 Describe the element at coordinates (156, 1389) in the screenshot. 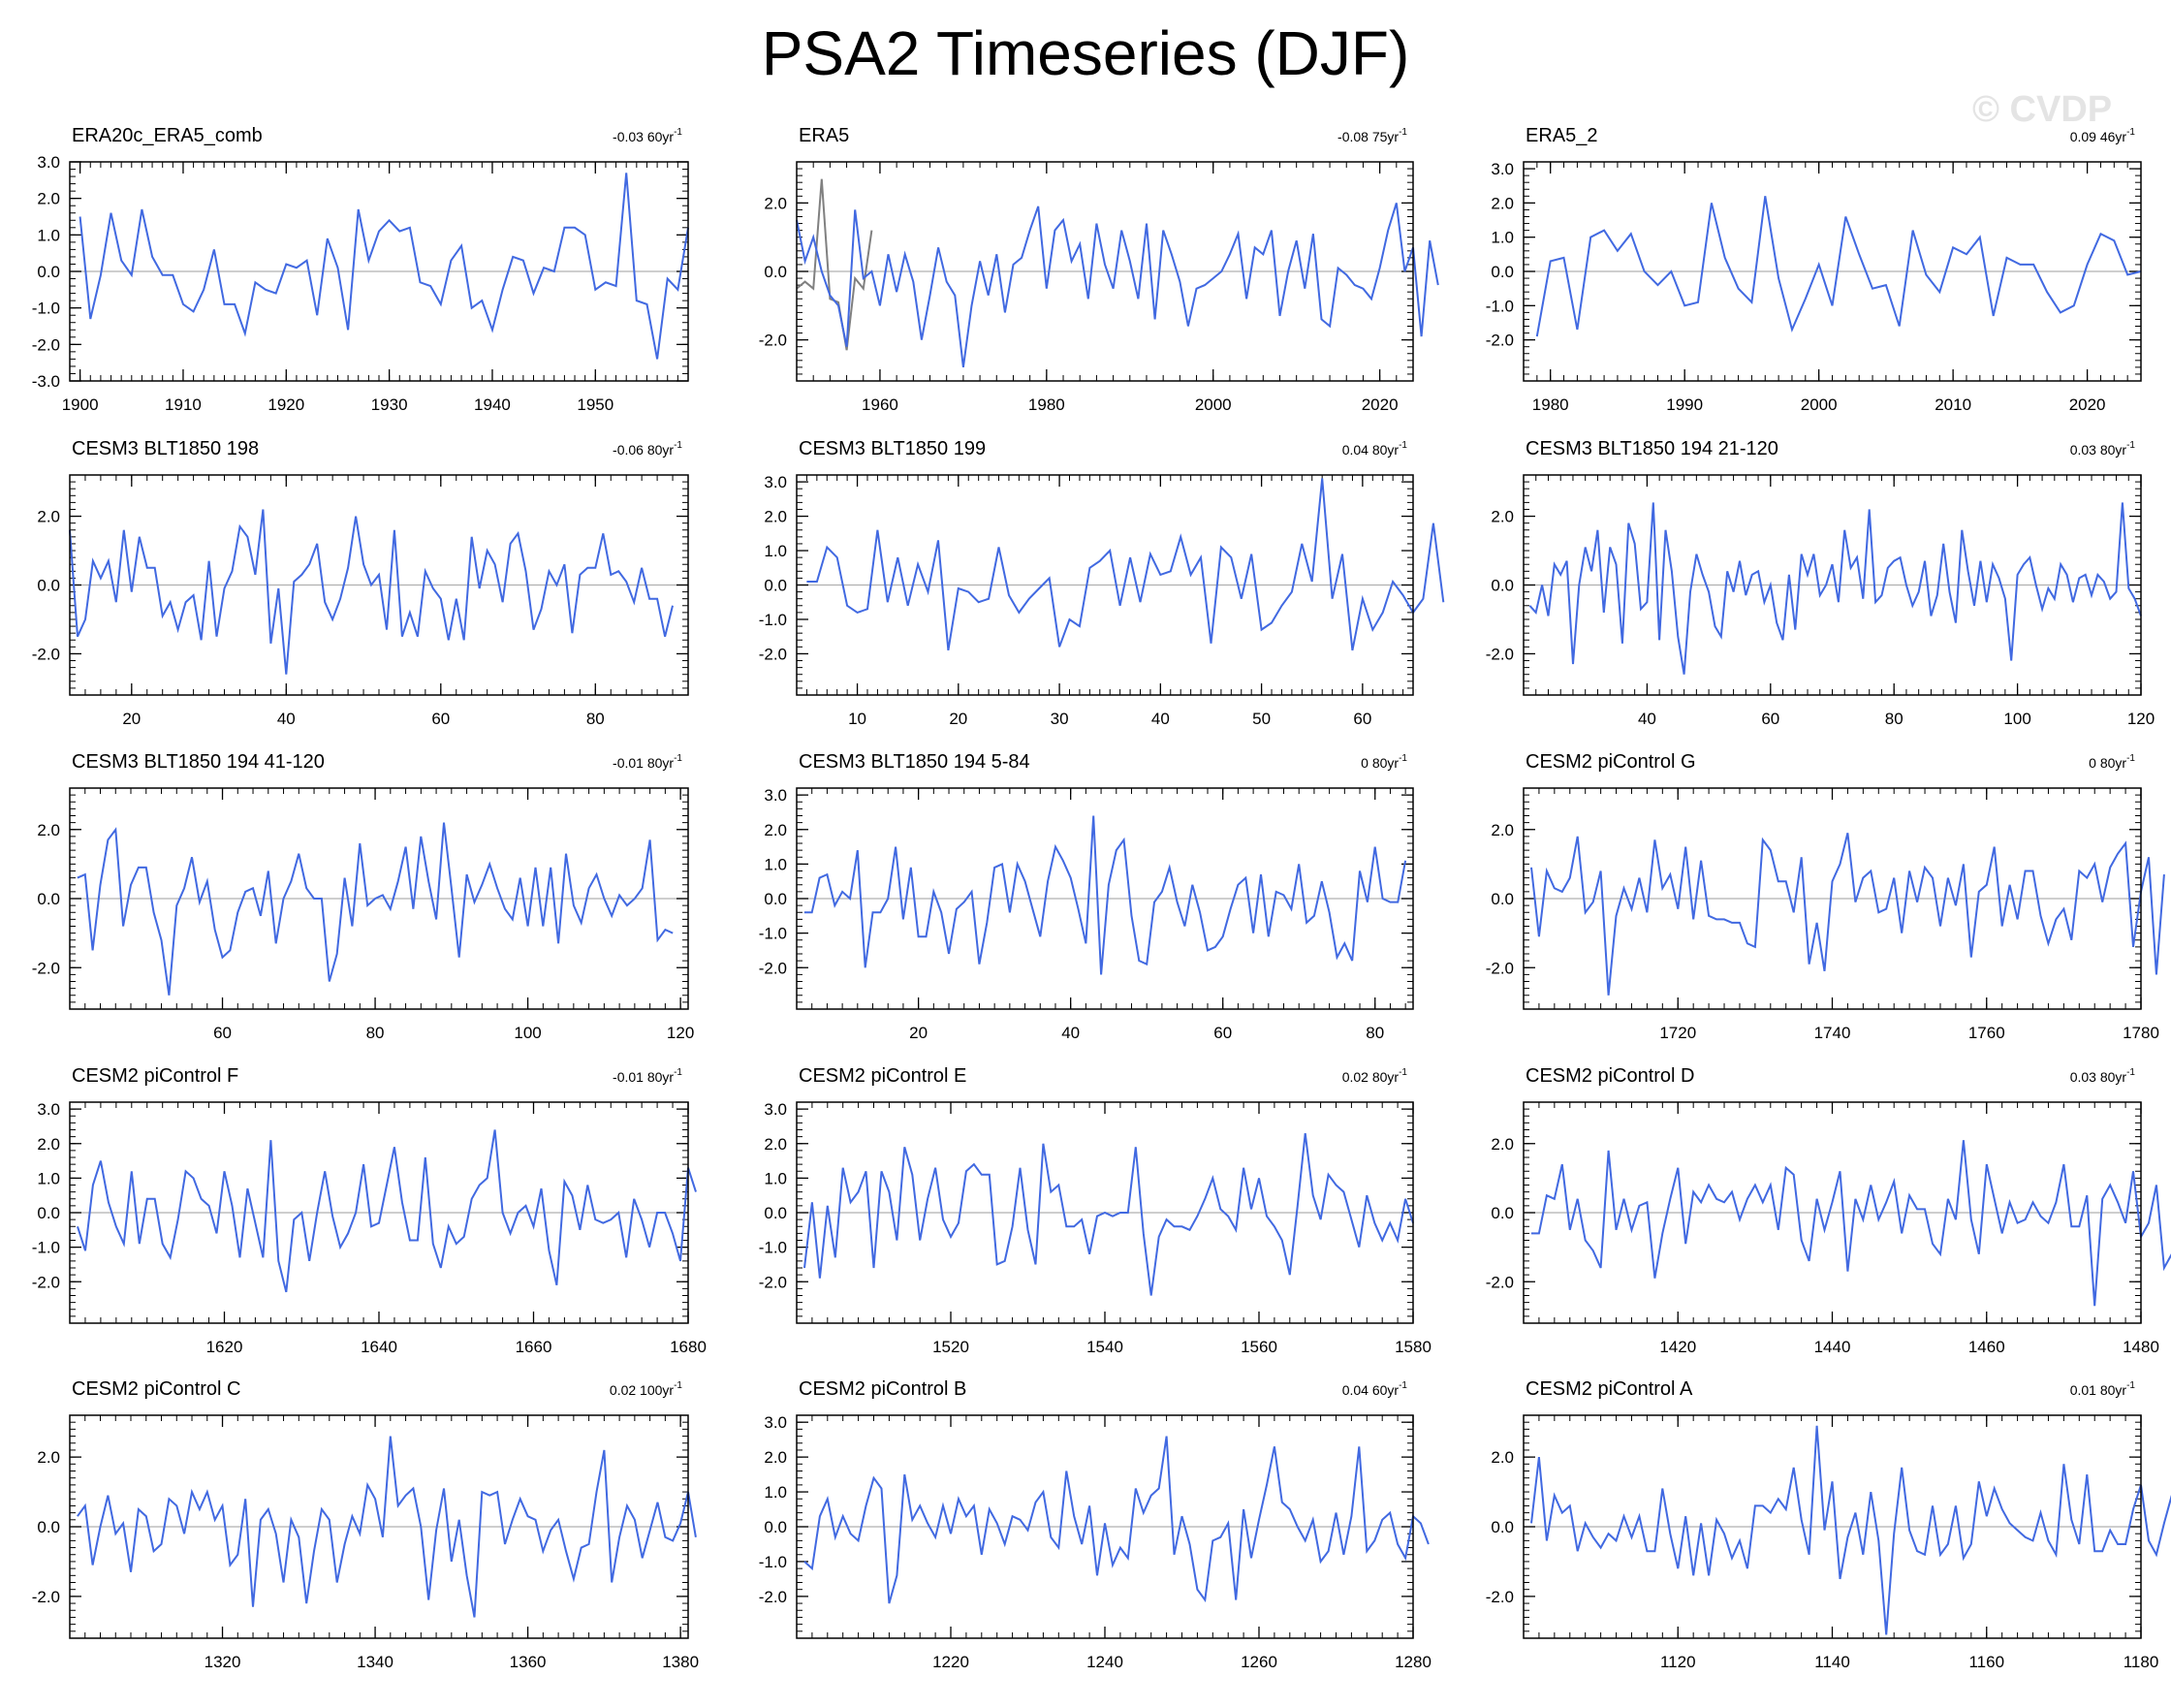

I see `panel-title: CESM2 piControl C` at that location.